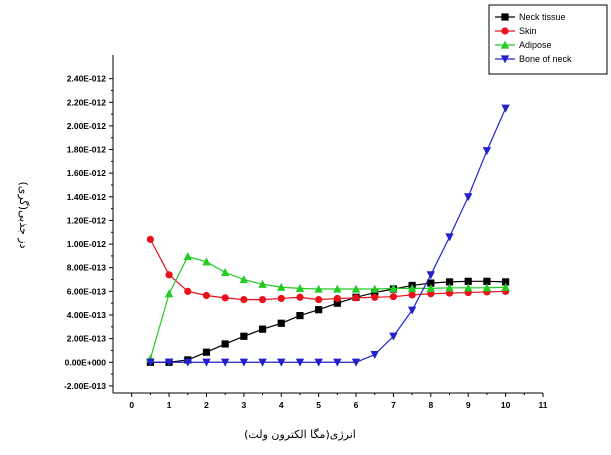 Image resolution: width=611 pixels, height=455 pixels. Describe the element at coordinates (86, 126) in the screenshot. I see `y-tick-label: 2.00E-012` at that location.